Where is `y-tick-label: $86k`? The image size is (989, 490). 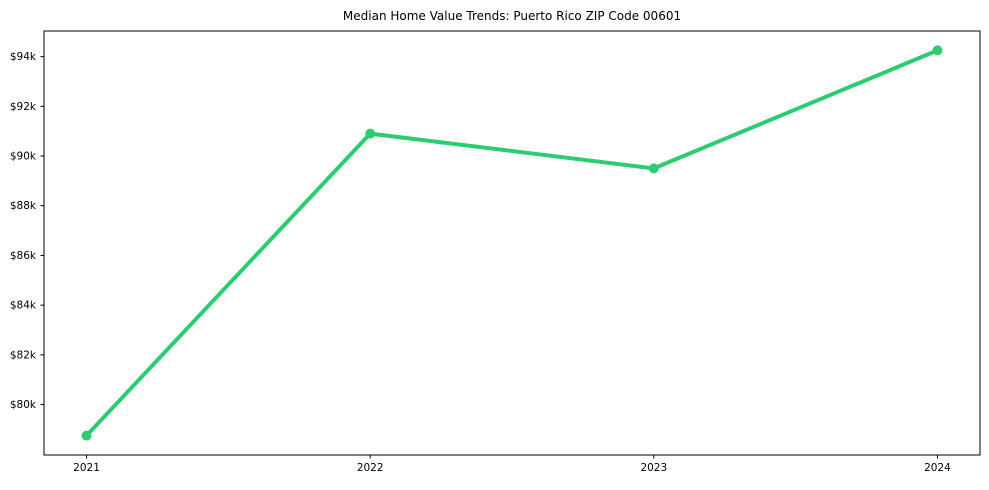
y-tick-label: $86k is located at coordinates (23, 256).